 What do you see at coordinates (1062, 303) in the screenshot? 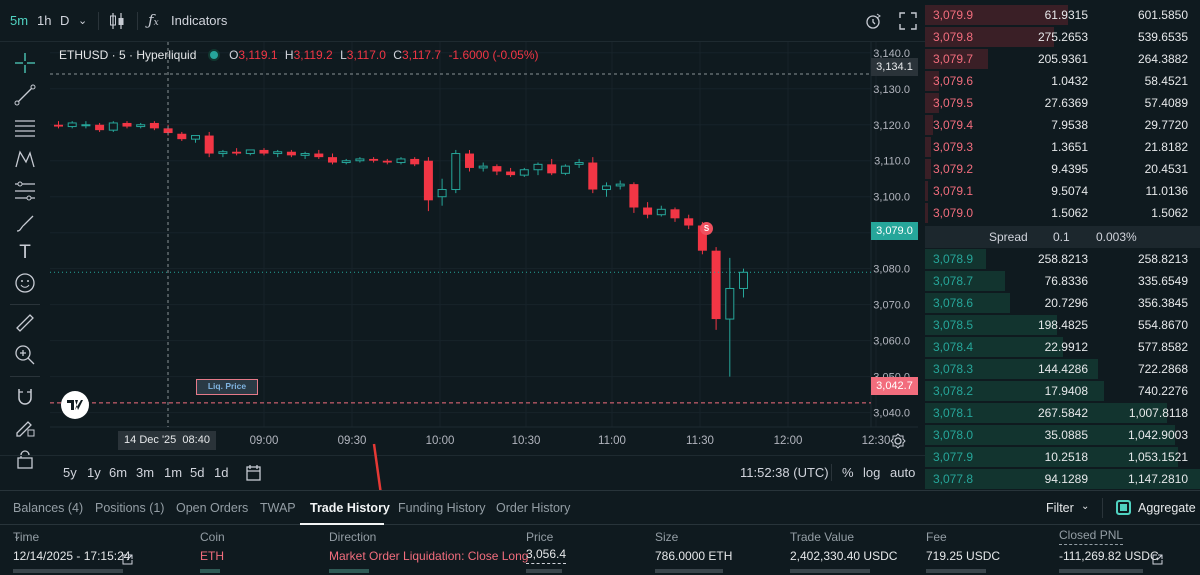
I see `bid-row: 3,078.6 20.7296 356.3845` at bounding box center [1062, 303].